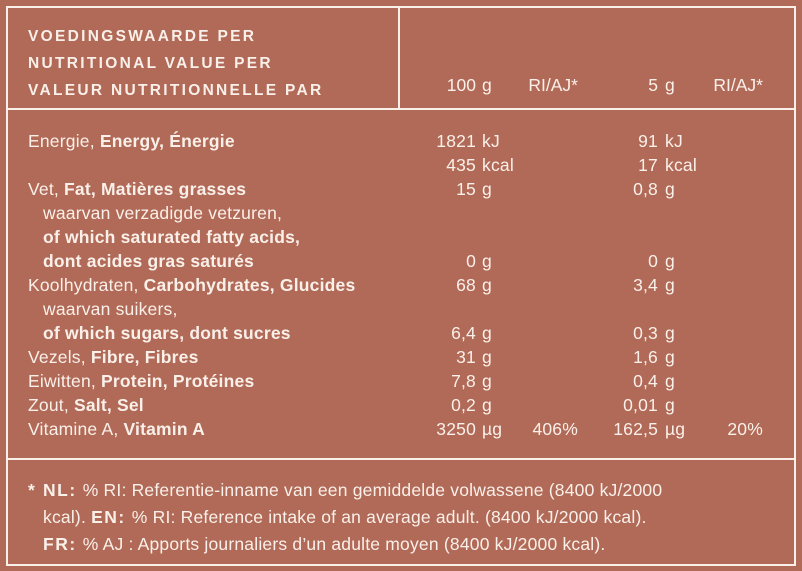 The image size is (802, 571). I want to click on row-label: Eiwitten, Protein, Protéines, so click(224, 381).